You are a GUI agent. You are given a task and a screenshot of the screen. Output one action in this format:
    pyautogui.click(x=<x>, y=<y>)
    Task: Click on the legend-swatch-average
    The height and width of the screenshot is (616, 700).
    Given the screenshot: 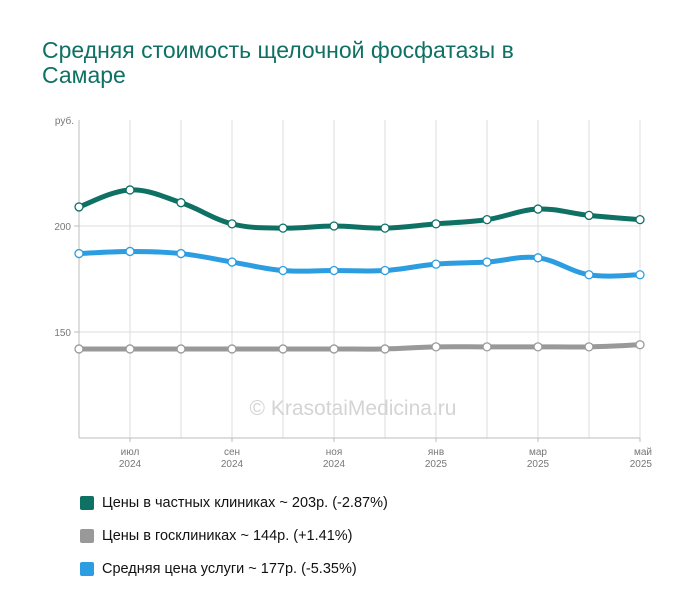 What is the action you would take?
    pyautogui.click(x=87, y=568)
    